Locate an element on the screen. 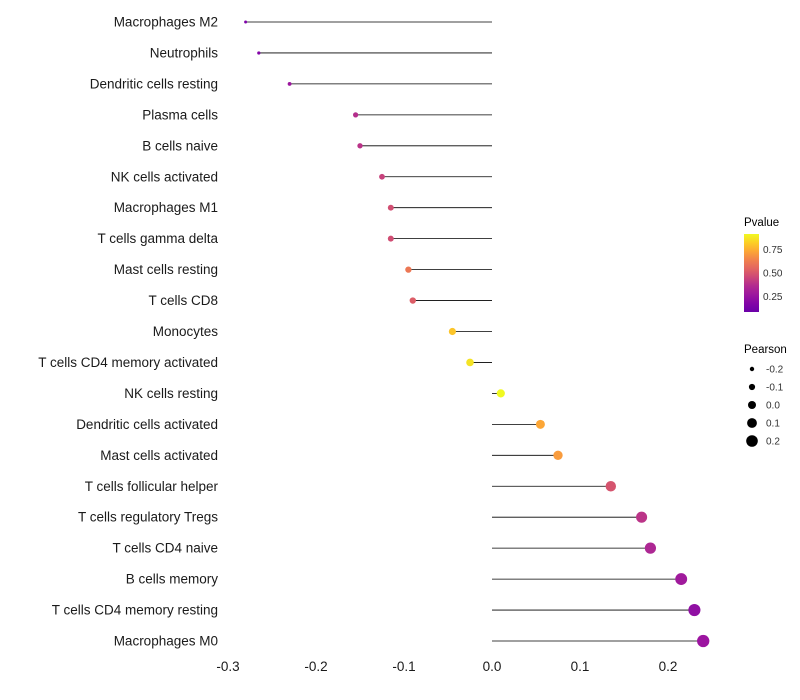  pearson-legend-title: Pearson is located at coordinates (765, 350).